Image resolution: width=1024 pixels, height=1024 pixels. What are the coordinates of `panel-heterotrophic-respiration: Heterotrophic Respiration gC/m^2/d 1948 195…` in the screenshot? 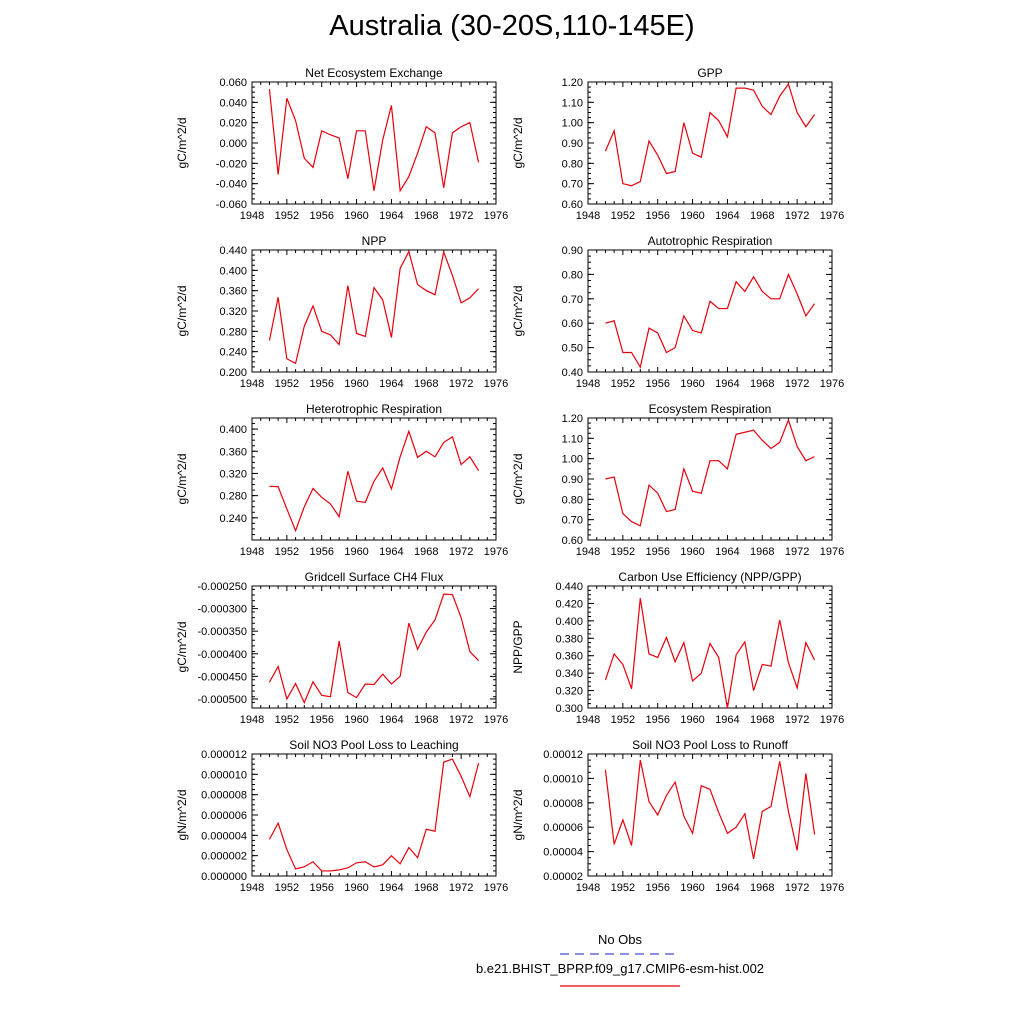 It's located at (341, 480).